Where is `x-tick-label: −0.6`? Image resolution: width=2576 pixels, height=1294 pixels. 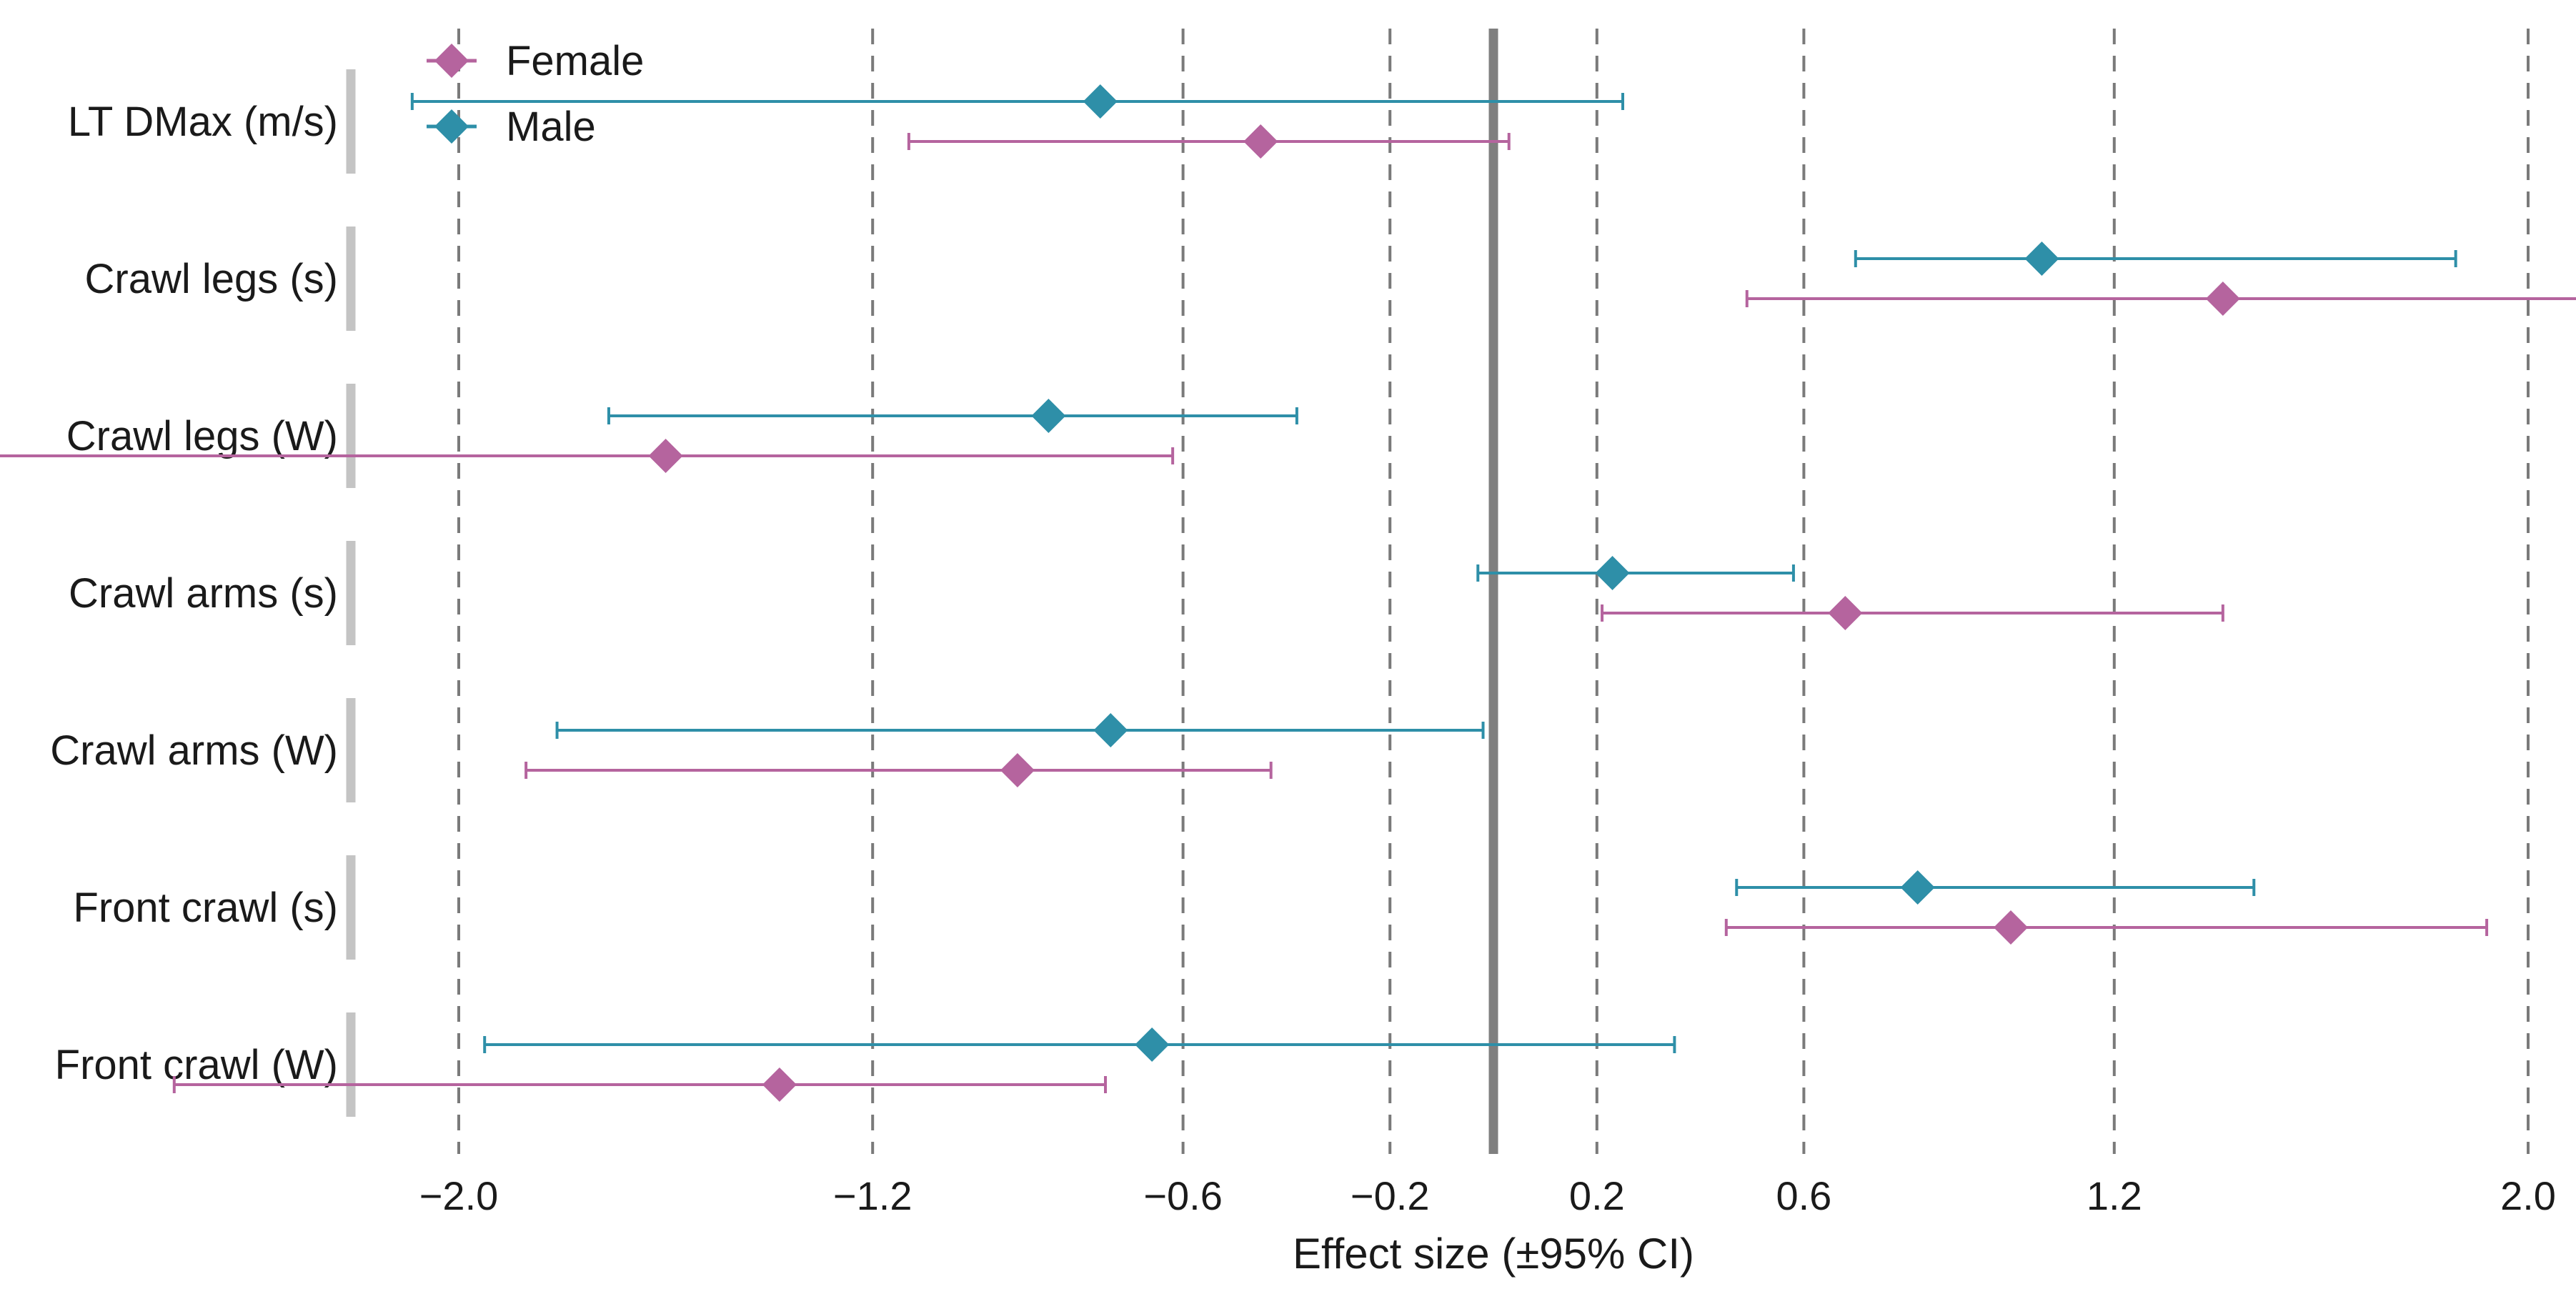
x-tick-label: −0.6 is located at coordinates (1183, 1195).